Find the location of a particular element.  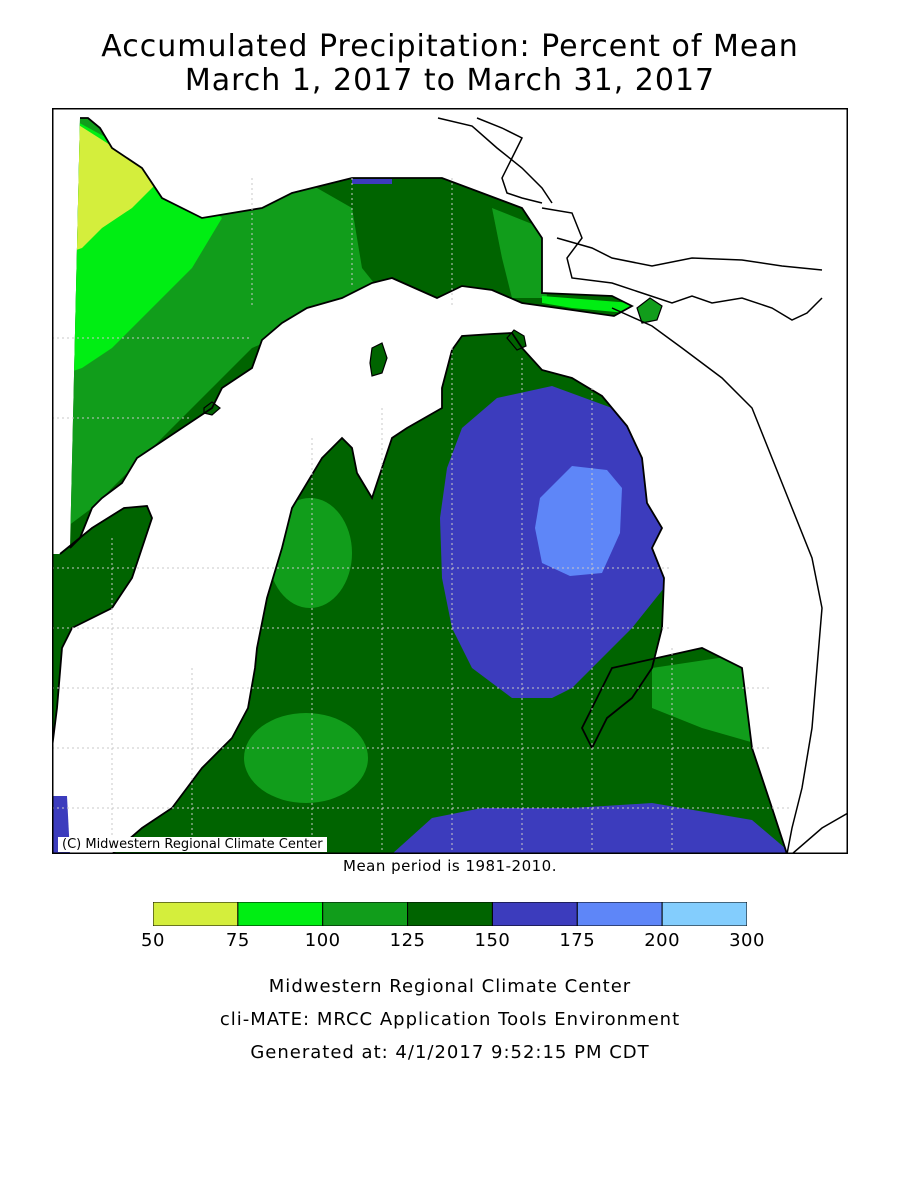

legend-tick-labels: 50 75 100 125 150 175 200 300 is located at coordinates (450, 942).